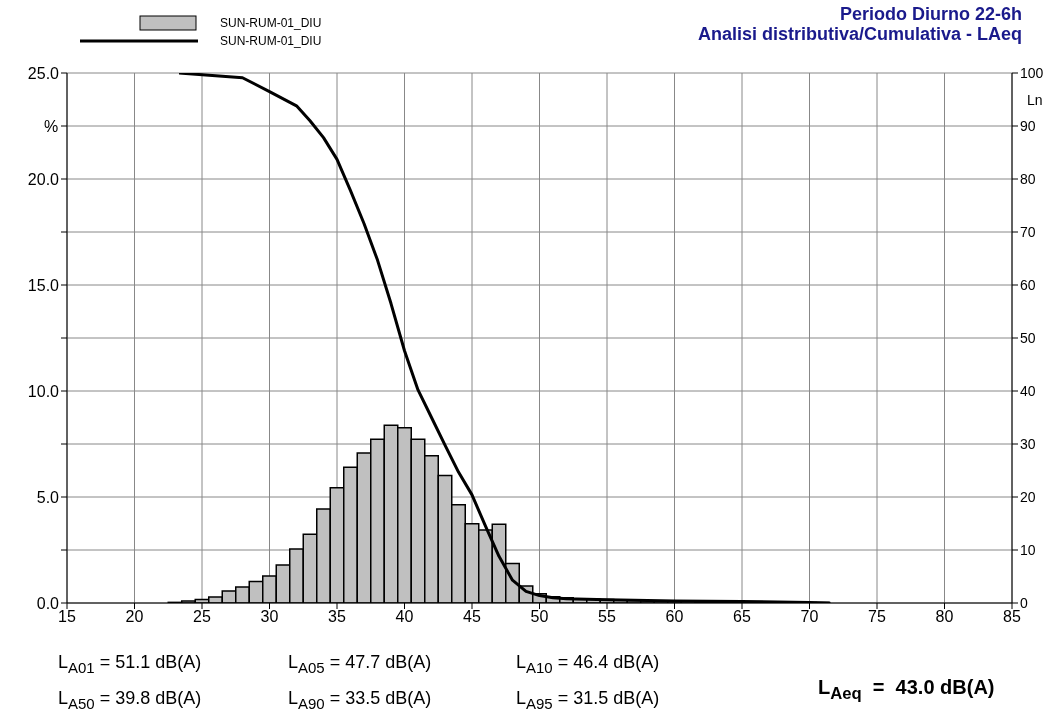 This screenshot has height=724, width=1062. I want to click on y-tick-label: 5.0, so click(48, 497).